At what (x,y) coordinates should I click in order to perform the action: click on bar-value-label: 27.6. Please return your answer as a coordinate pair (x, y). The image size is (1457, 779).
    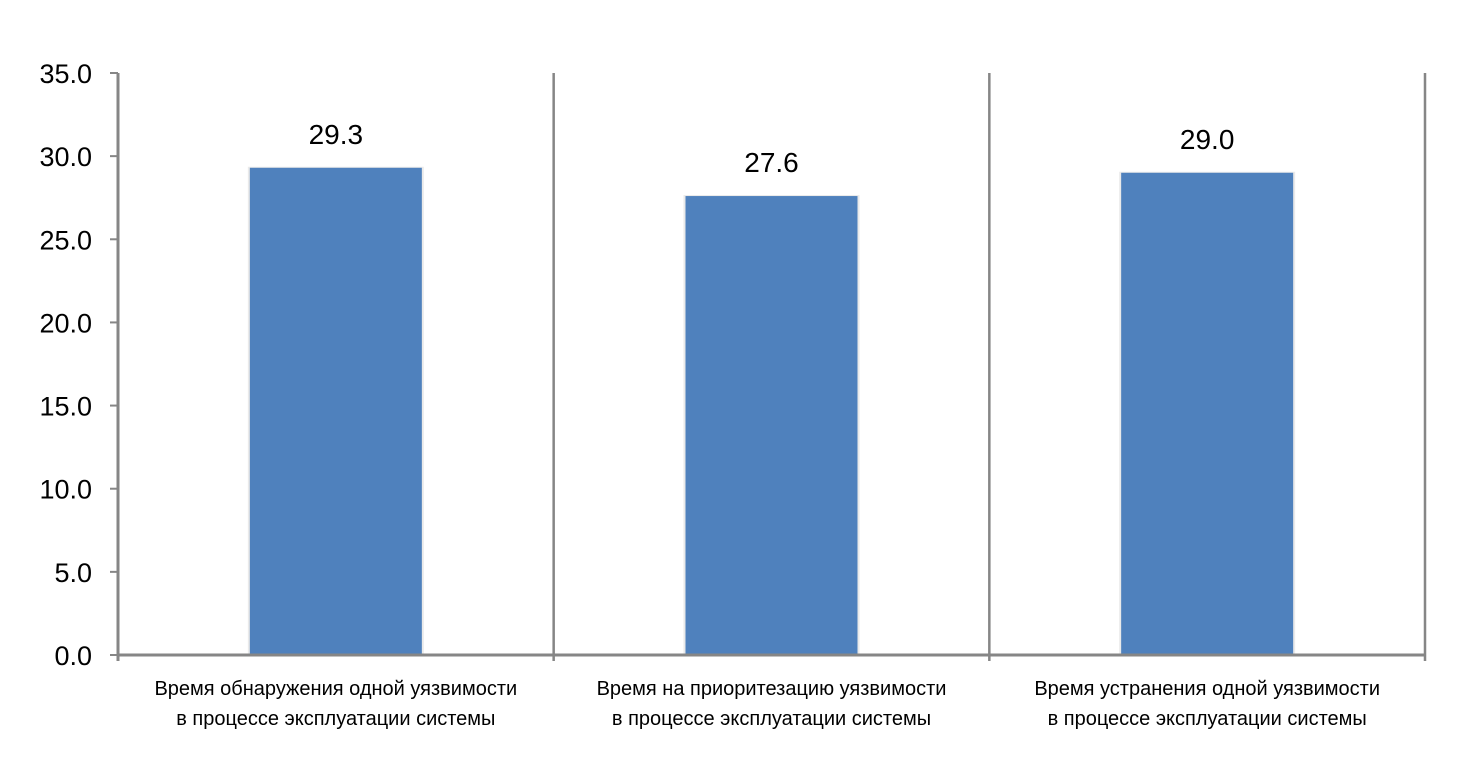
    Looking at the image, I should click on (771, 162).